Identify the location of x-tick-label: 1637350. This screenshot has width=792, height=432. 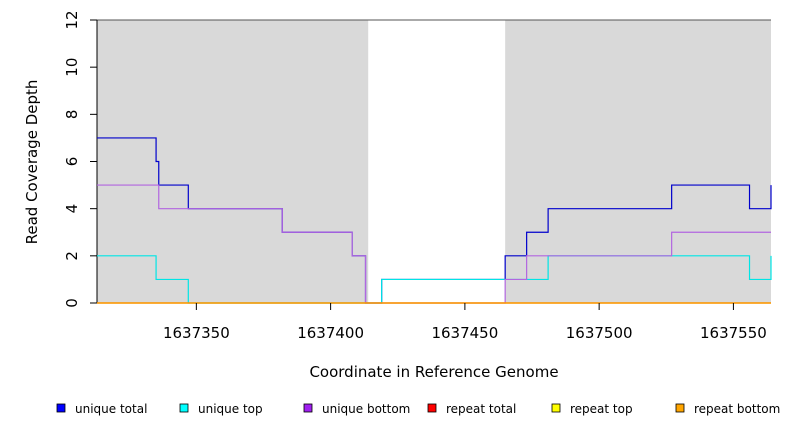
(196, 333).